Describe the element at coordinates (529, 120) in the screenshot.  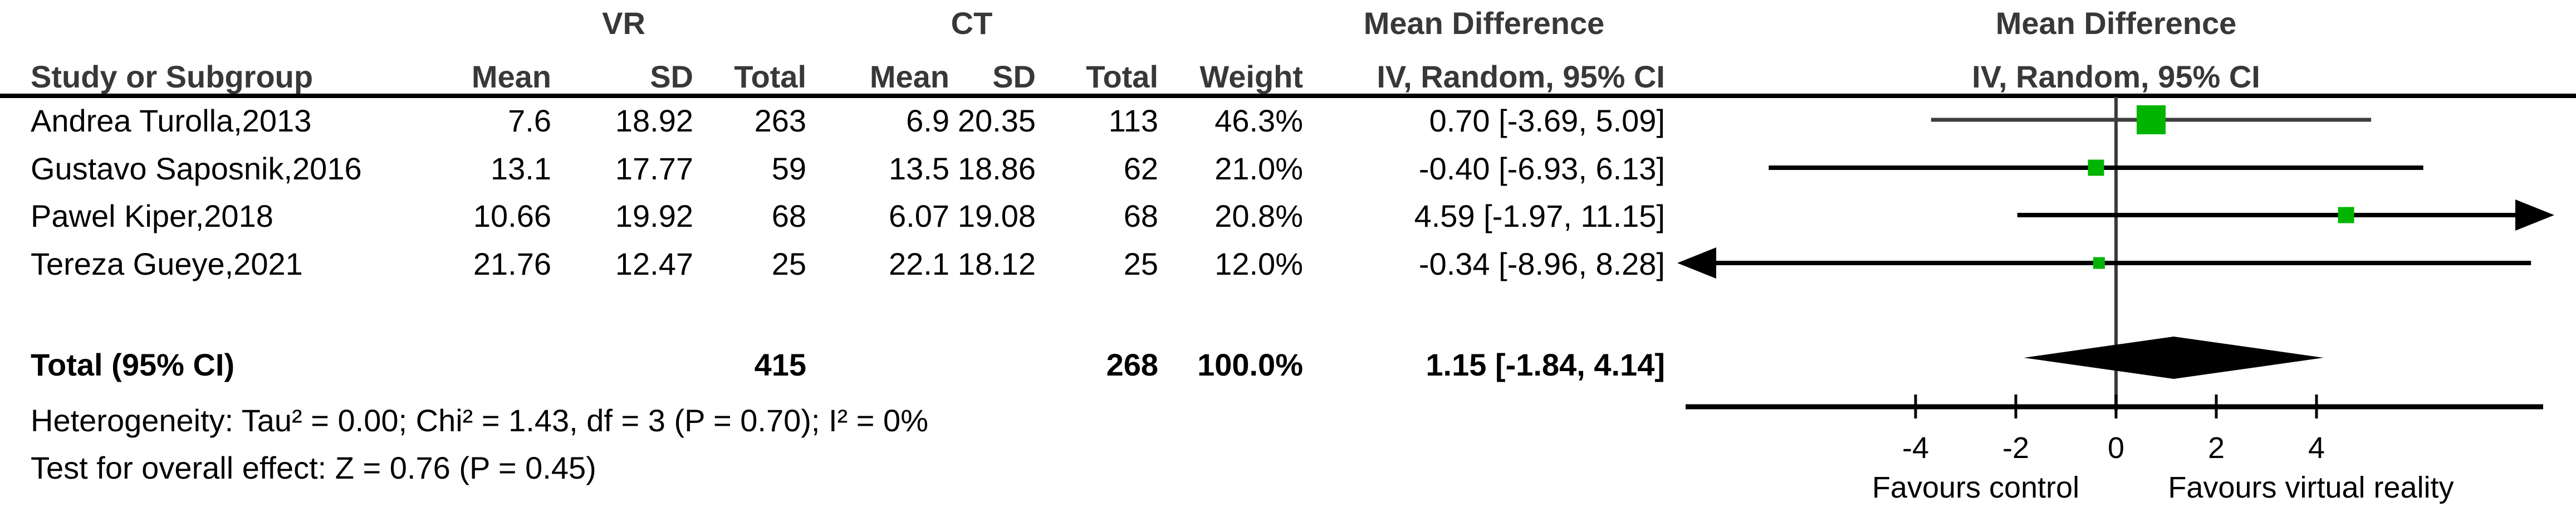
I see `cell-vr-mean: 7.6` at that location.